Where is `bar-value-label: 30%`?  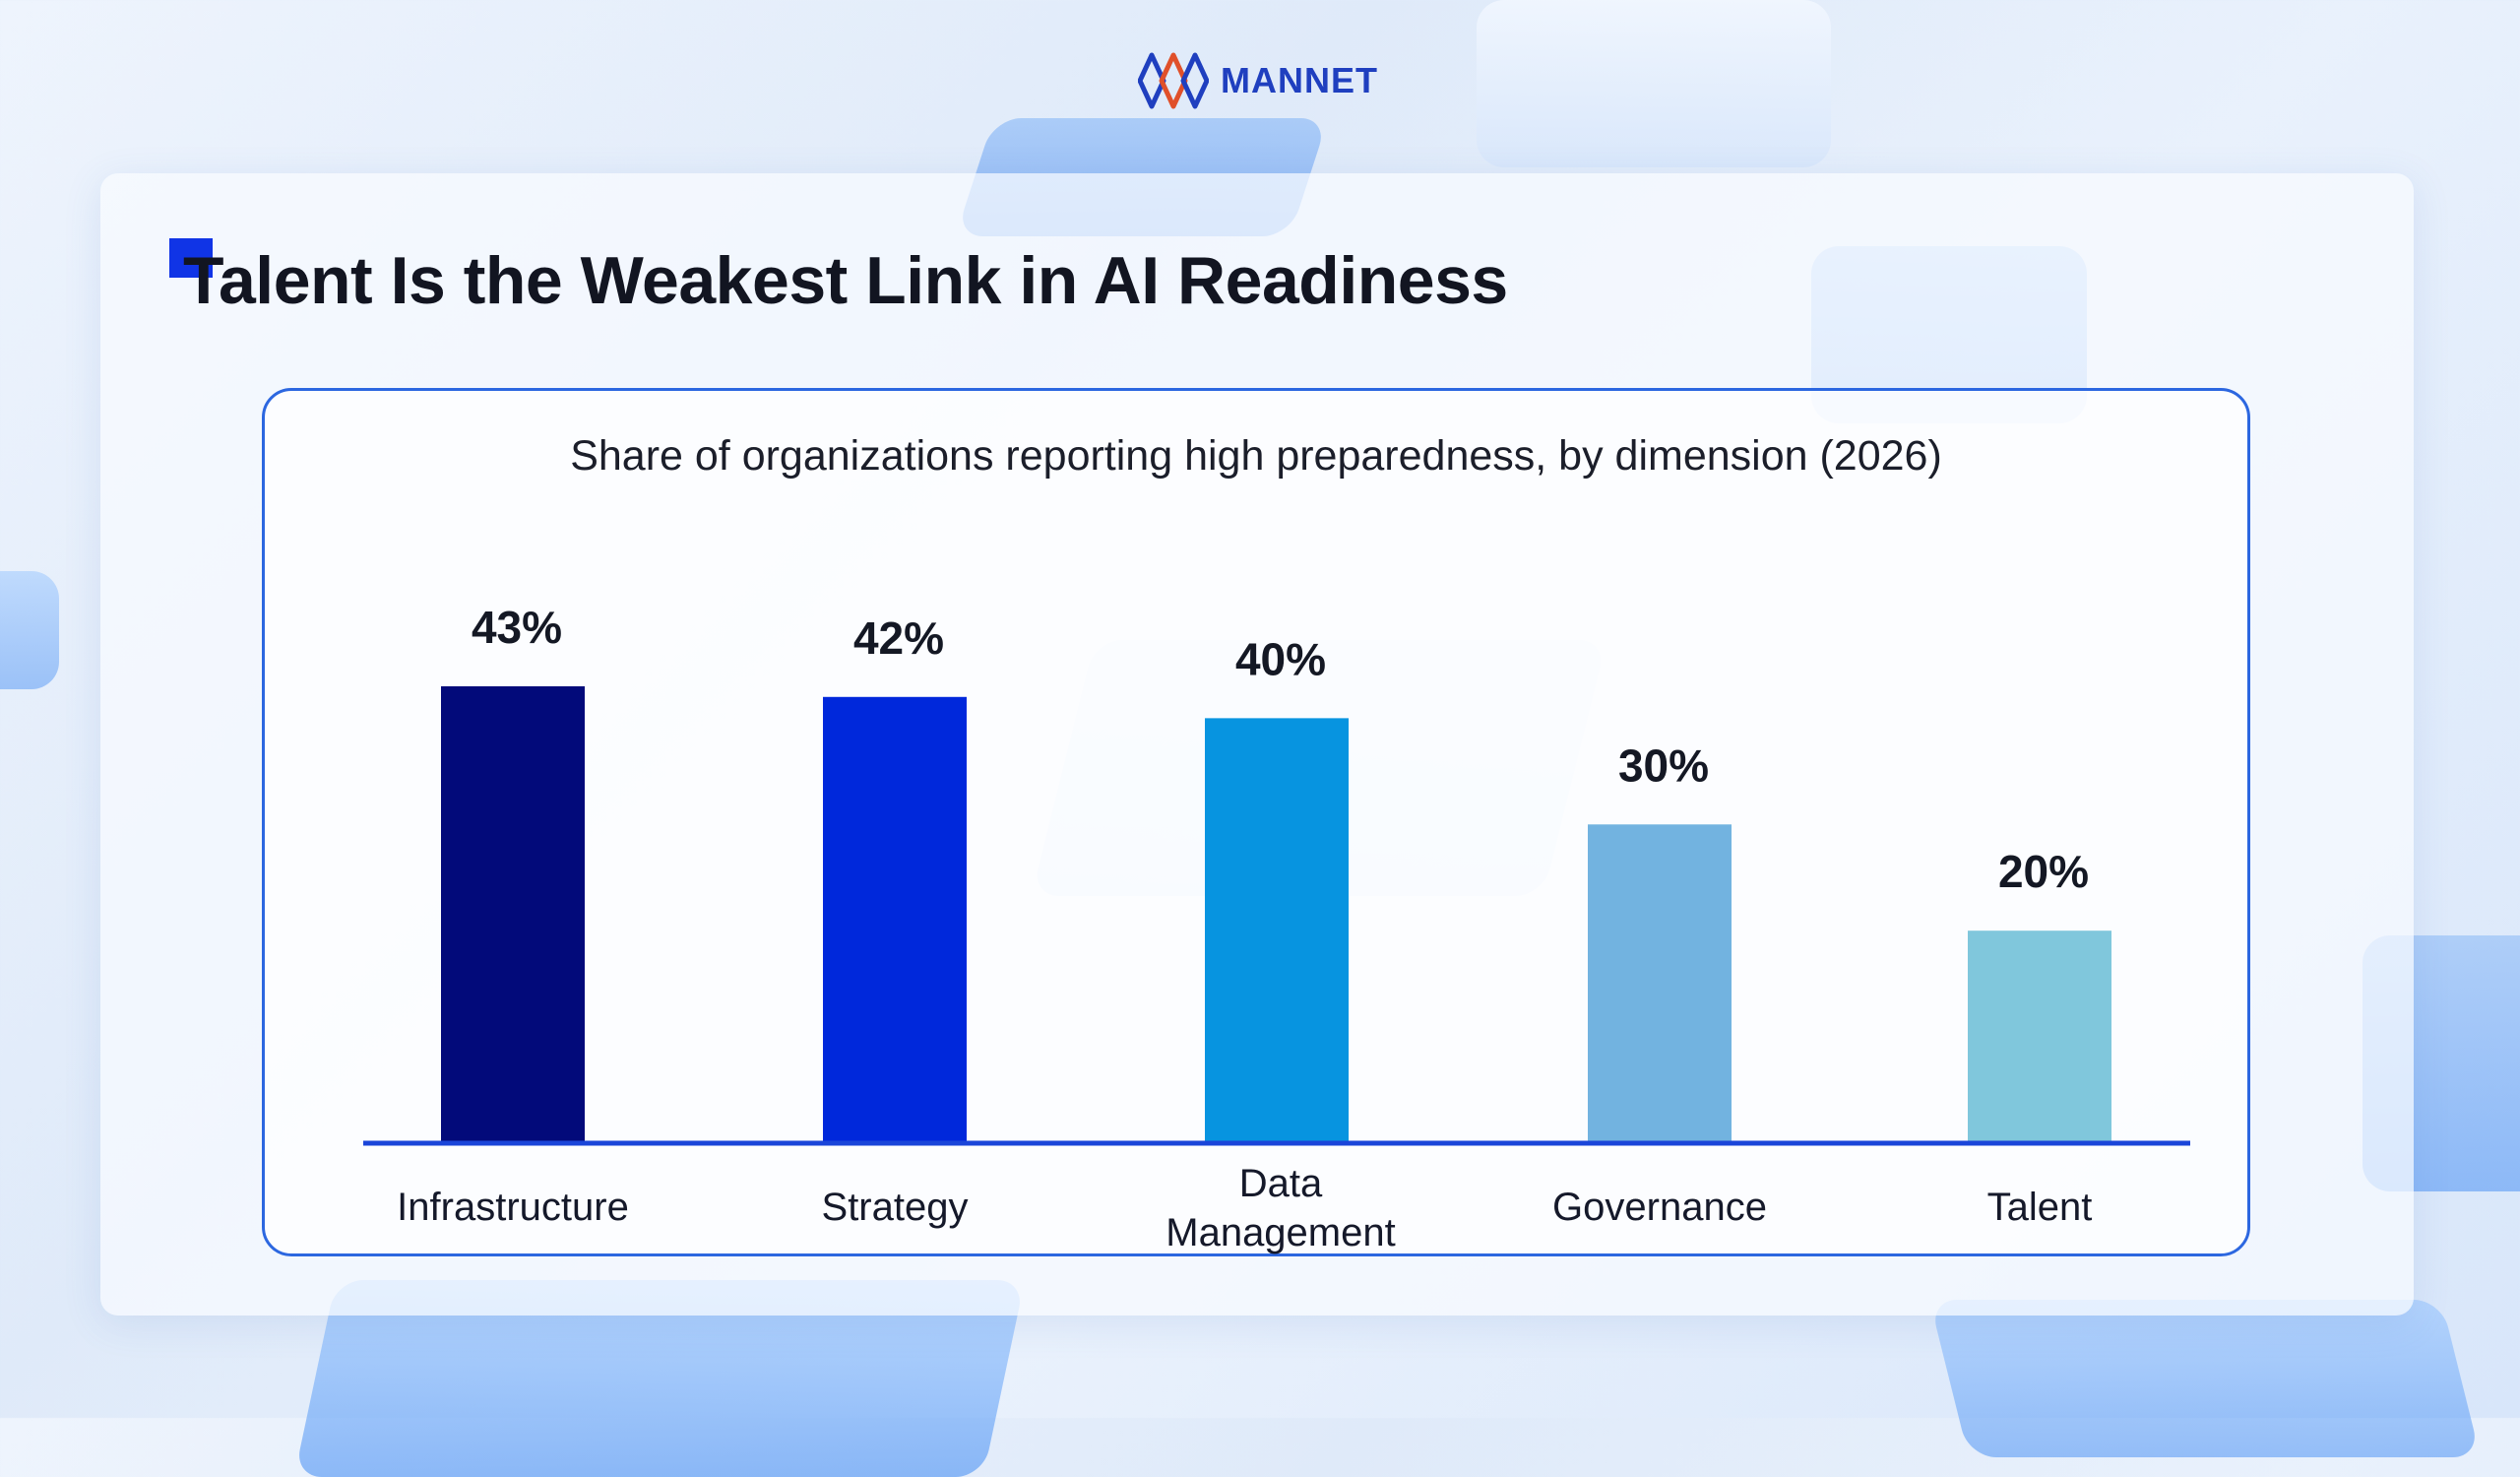 bar-value-label: 30% is located at coordinates (1663, 765).